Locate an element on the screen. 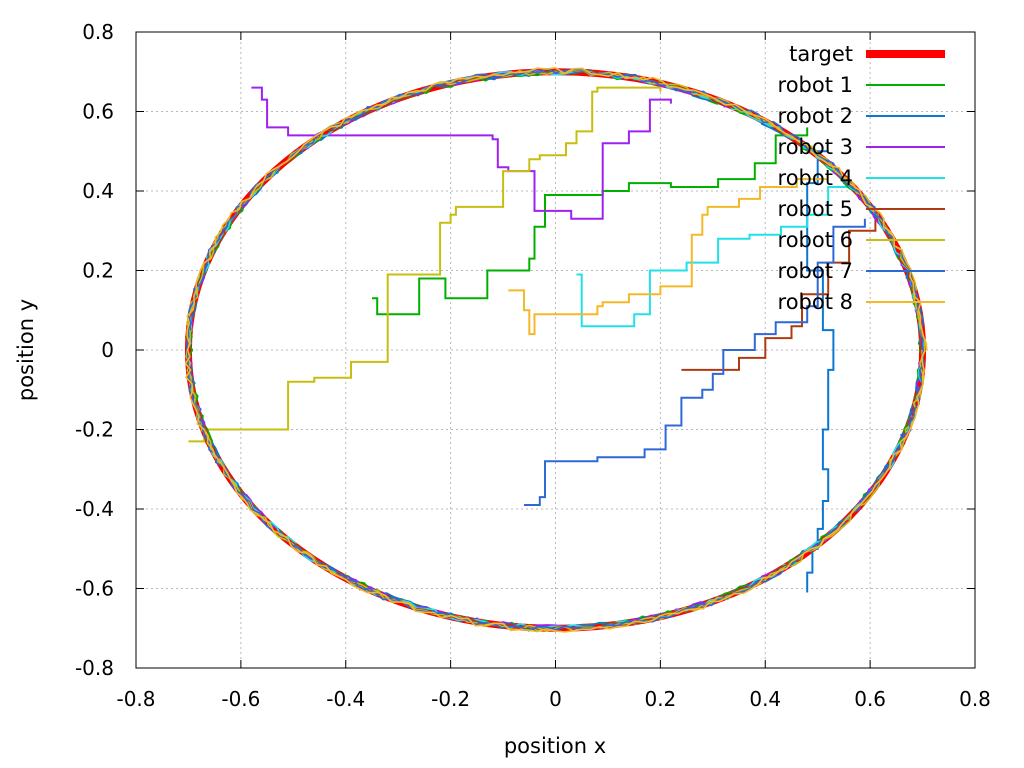  x-tick-label: 0.4 is located at coordinates (765, 699).